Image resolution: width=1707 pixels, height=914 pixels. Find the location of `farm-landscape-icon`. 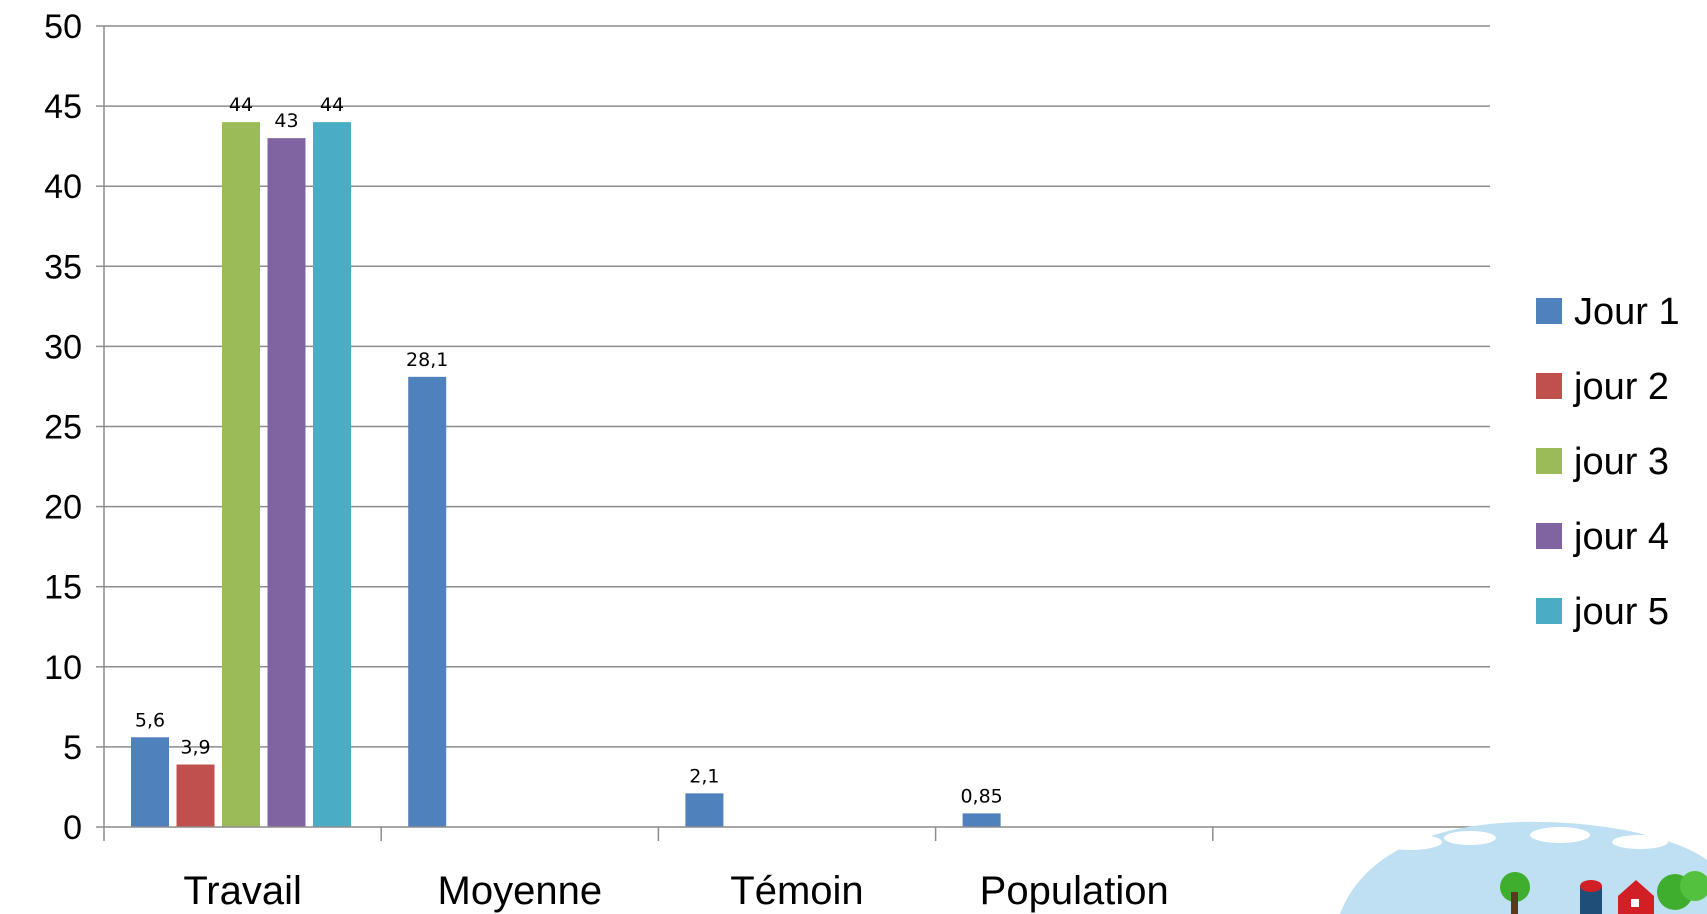

farm-landscape-icon is located at coordinates (1523, 867).